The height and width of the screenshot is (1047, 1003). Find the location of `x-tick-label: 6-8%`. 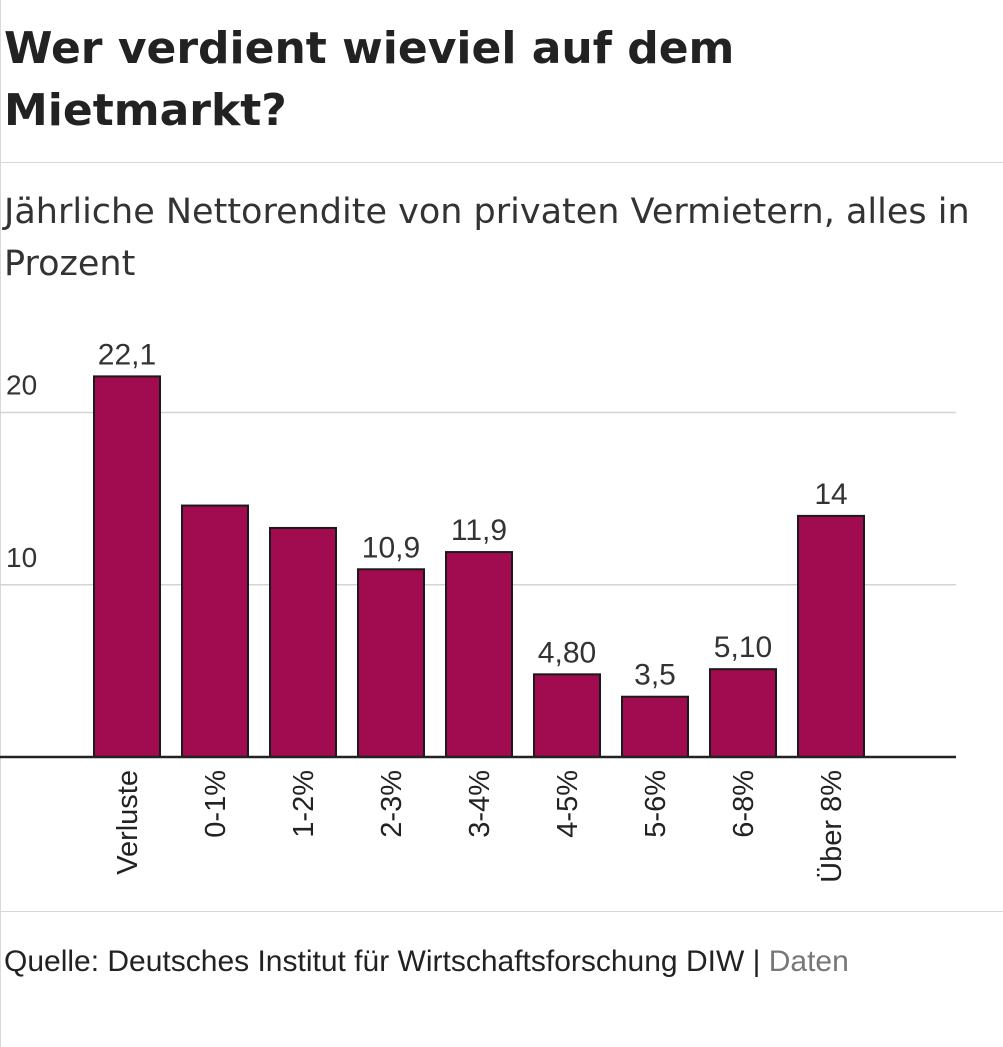

x-tick-label: 6-8% is located at coordinates (744, 804).